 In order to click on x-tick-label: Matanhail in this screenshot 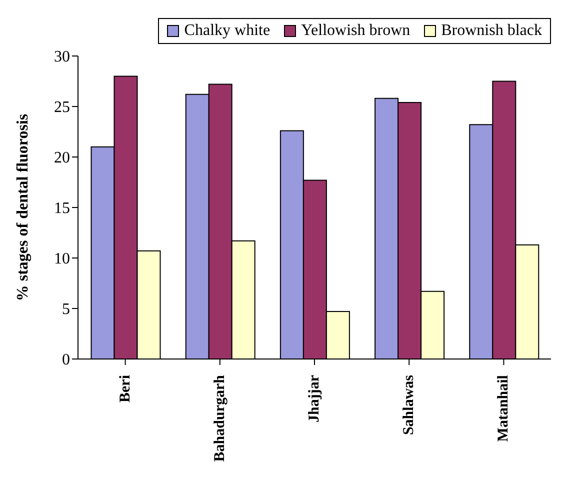, I will do `click(504, 408)`.